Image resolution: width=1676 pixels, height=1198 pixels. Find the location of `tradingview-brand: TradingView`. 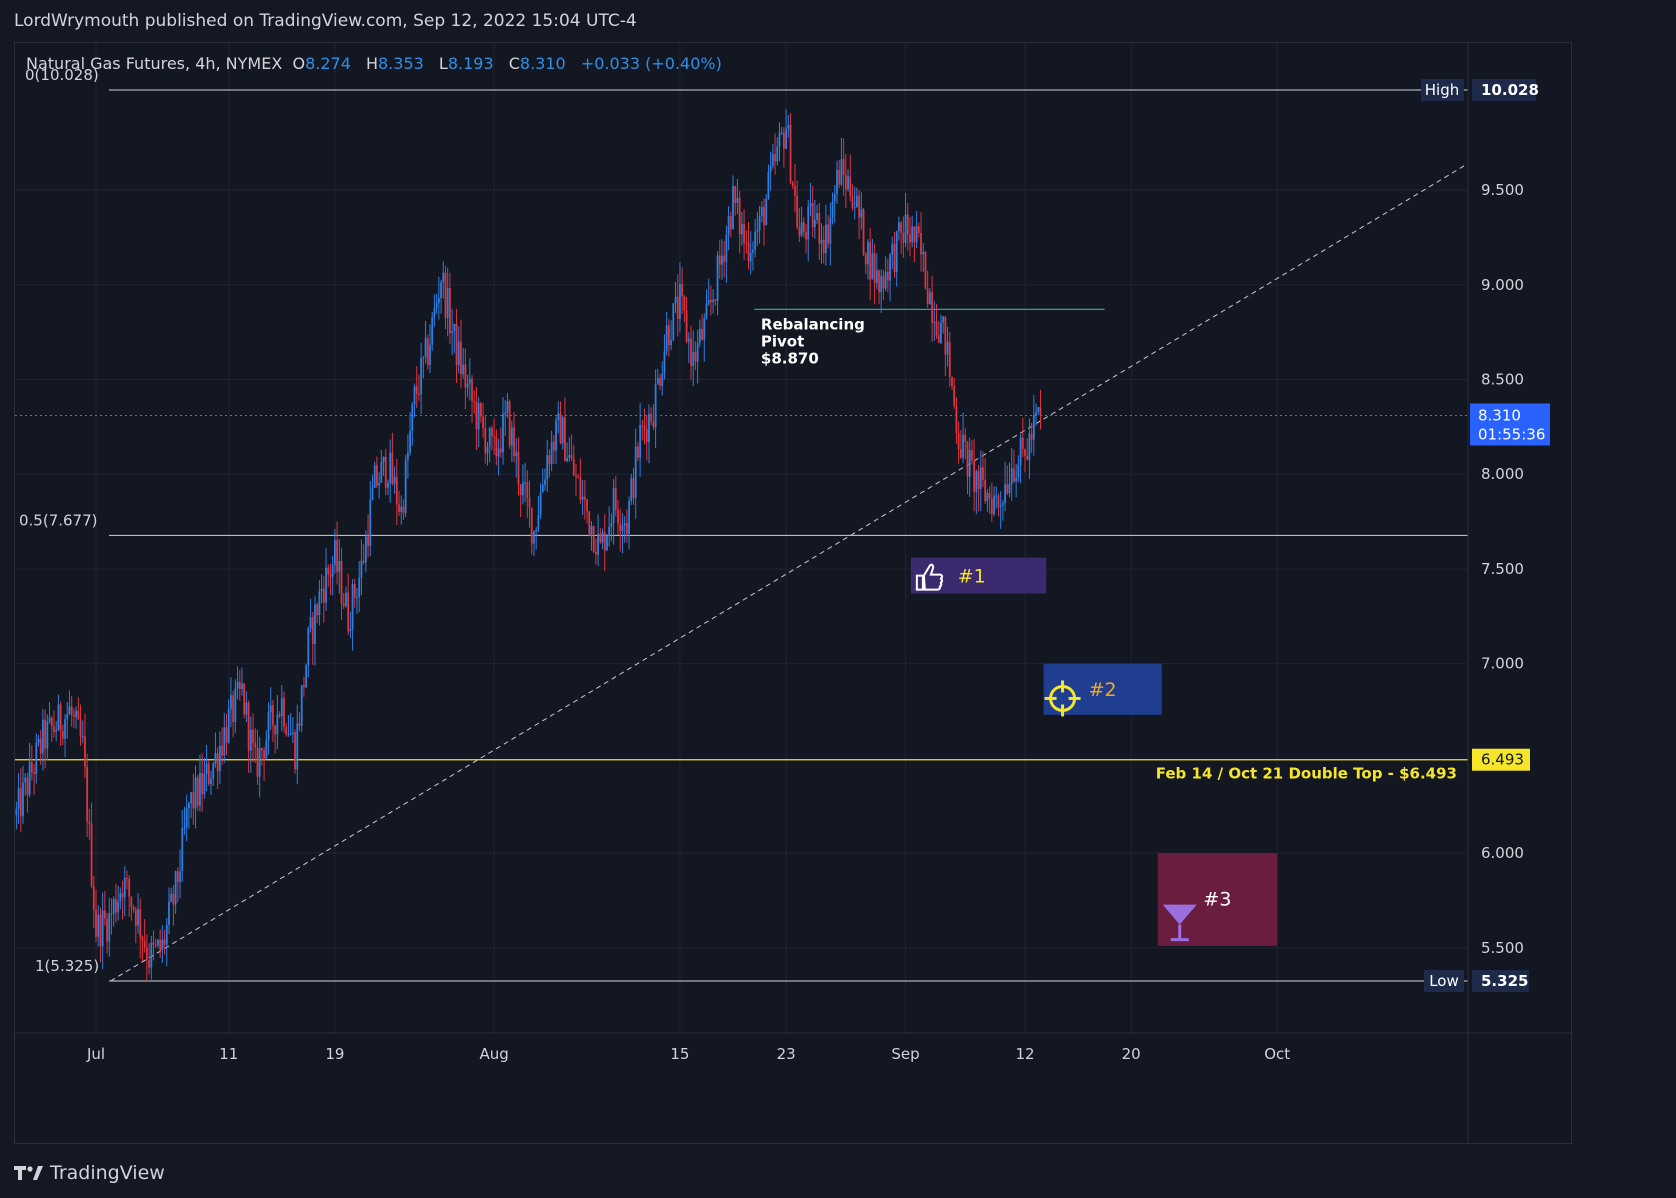

tradingview-brand: TradingView is located at coordinates (89, 1173).